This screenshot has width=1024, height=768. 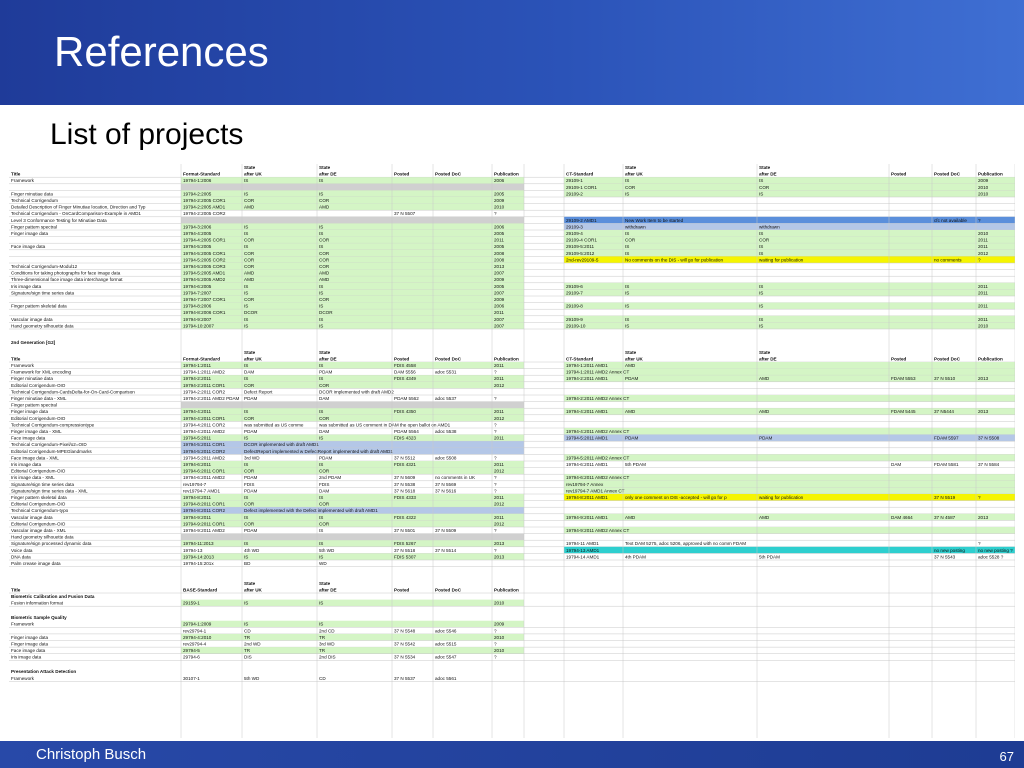 I want to click on row-cell-left: rev19794-7 AMD1, so click(x=201, y=490).